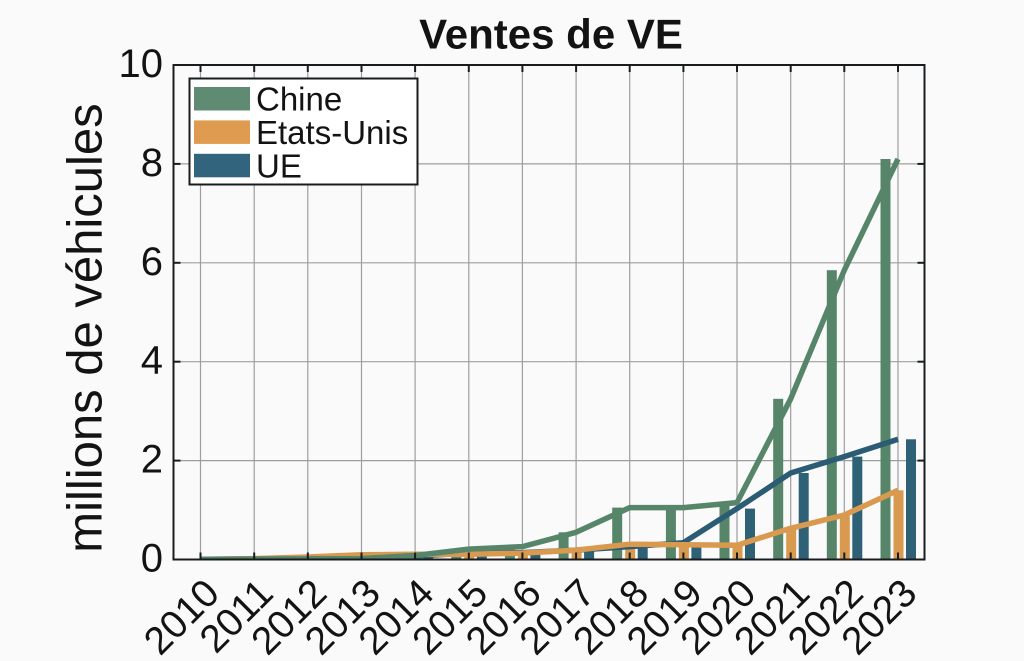 The height and width of the screenshot is (661, 1024). I want to click on svg-text: millions de véhicules, so click(86, 327).